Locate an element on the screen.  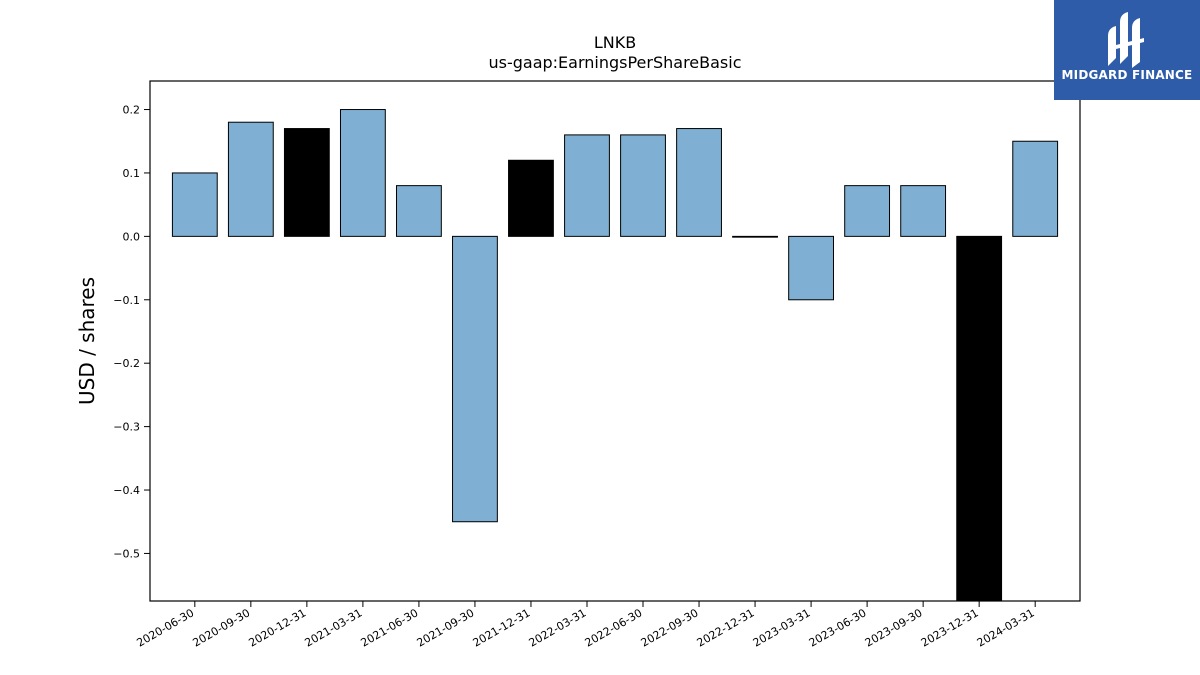
x-tick-label: 2021-09-30 is located at coordinates (446, 627).